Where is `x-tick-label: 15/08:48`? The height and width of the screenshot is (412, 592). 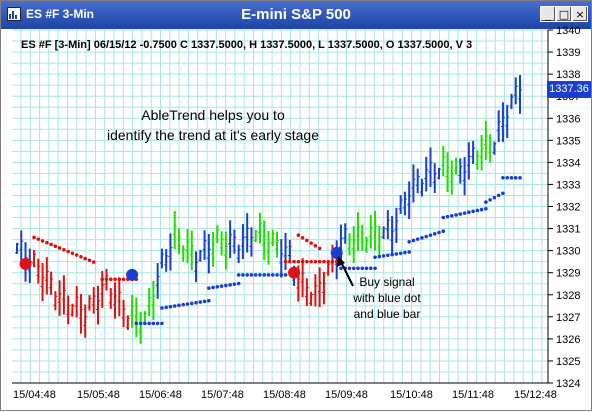 x-tick-label: 15/08:48 is located at coordinates (284, 395).